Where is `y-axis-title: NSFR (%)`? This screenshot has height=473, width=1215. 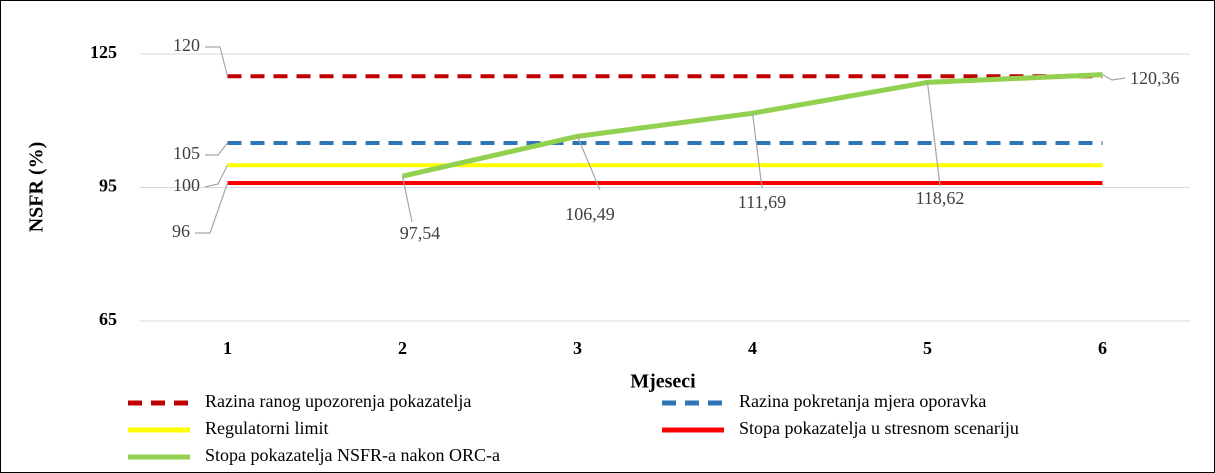
y-axis-title: NSFR (%) is located at coordinates (37, 187).